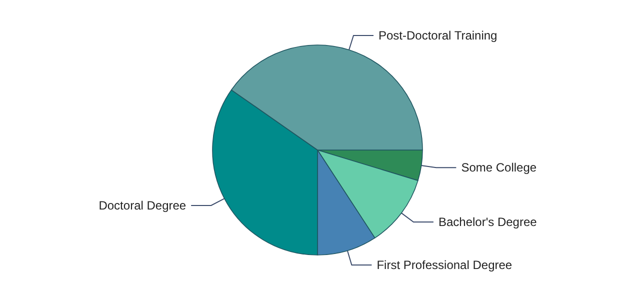 The width and height of the screenshot is (635, 300). I want to click on slice-label: Post-Doctoral Training, so click(438, 35).